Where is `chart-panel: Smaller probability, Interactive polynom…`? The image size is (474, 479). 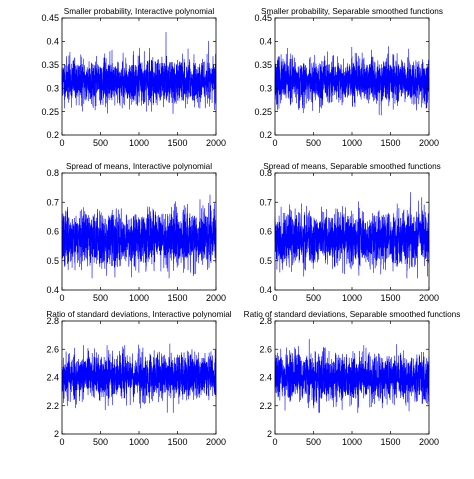 chart-panel: Smaller probability, Interactive polynom… is located at coordinates (133, 77).